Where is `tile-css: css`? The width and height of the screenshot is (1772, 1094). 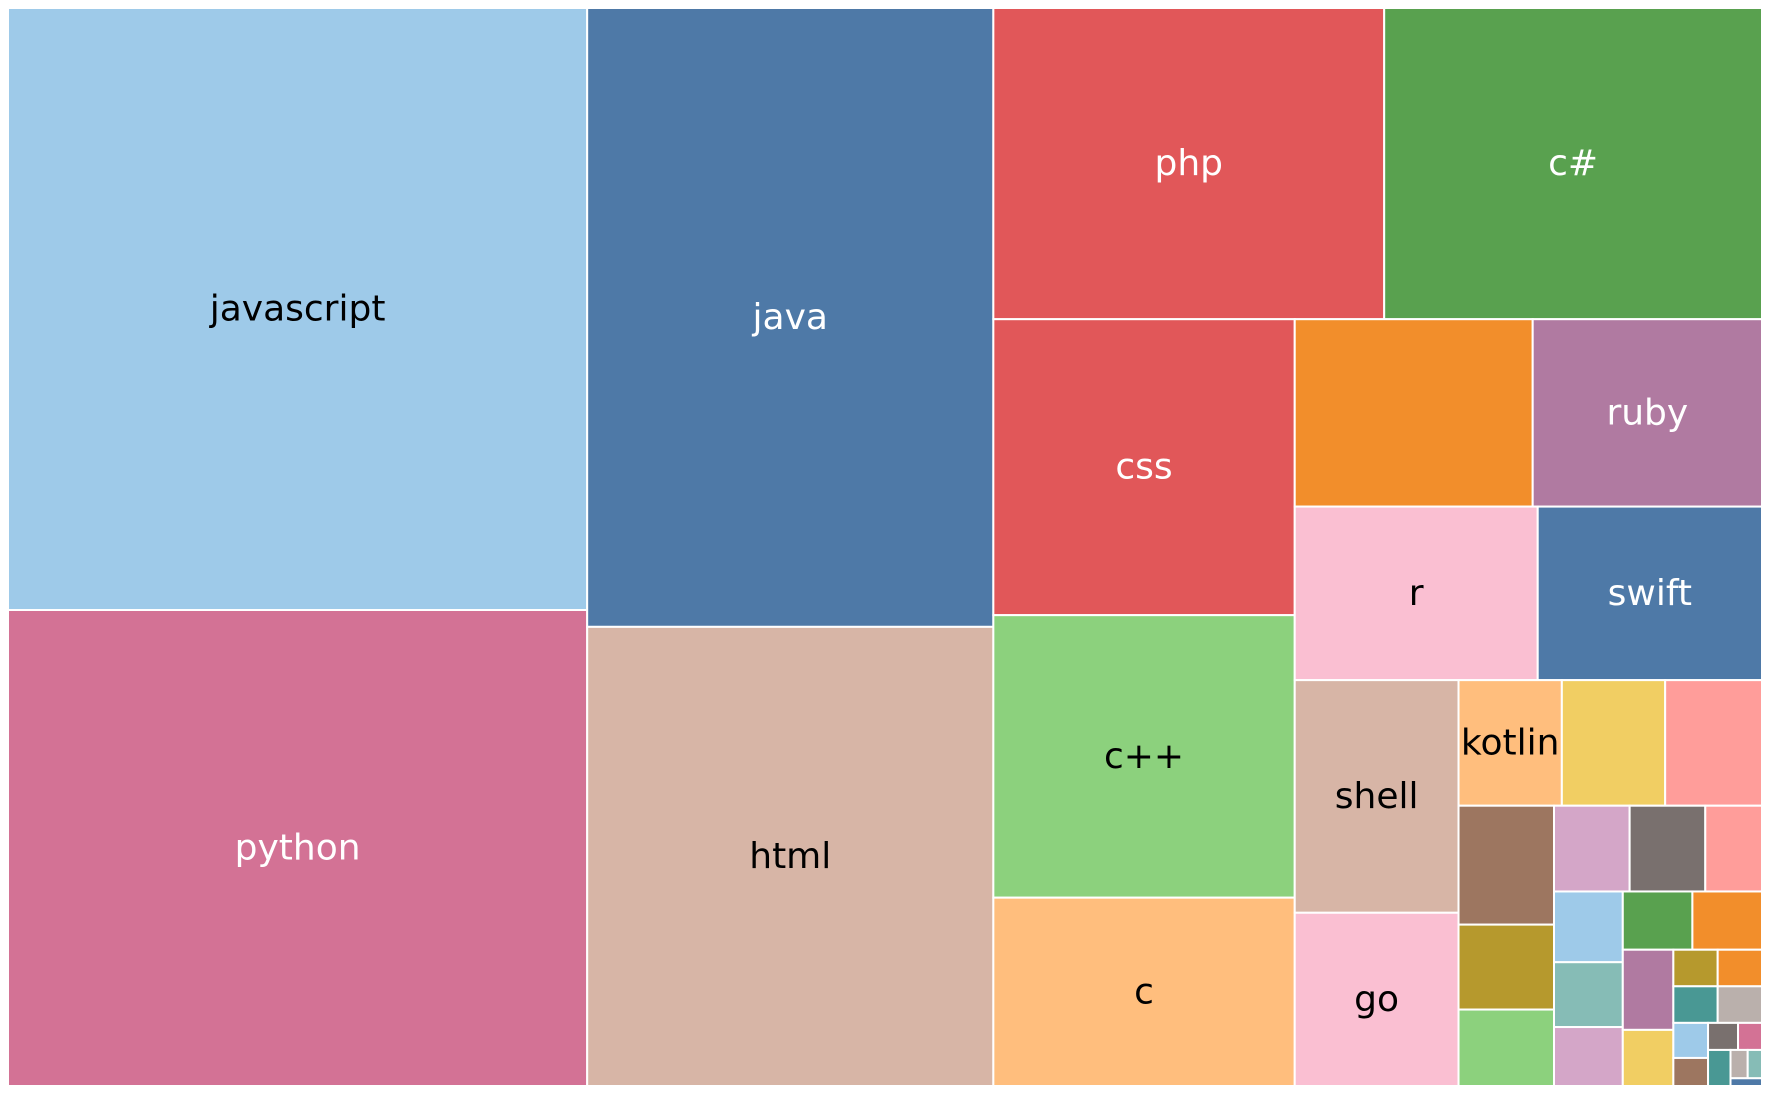 tile-css: css is located at coordinates (1144, 467).